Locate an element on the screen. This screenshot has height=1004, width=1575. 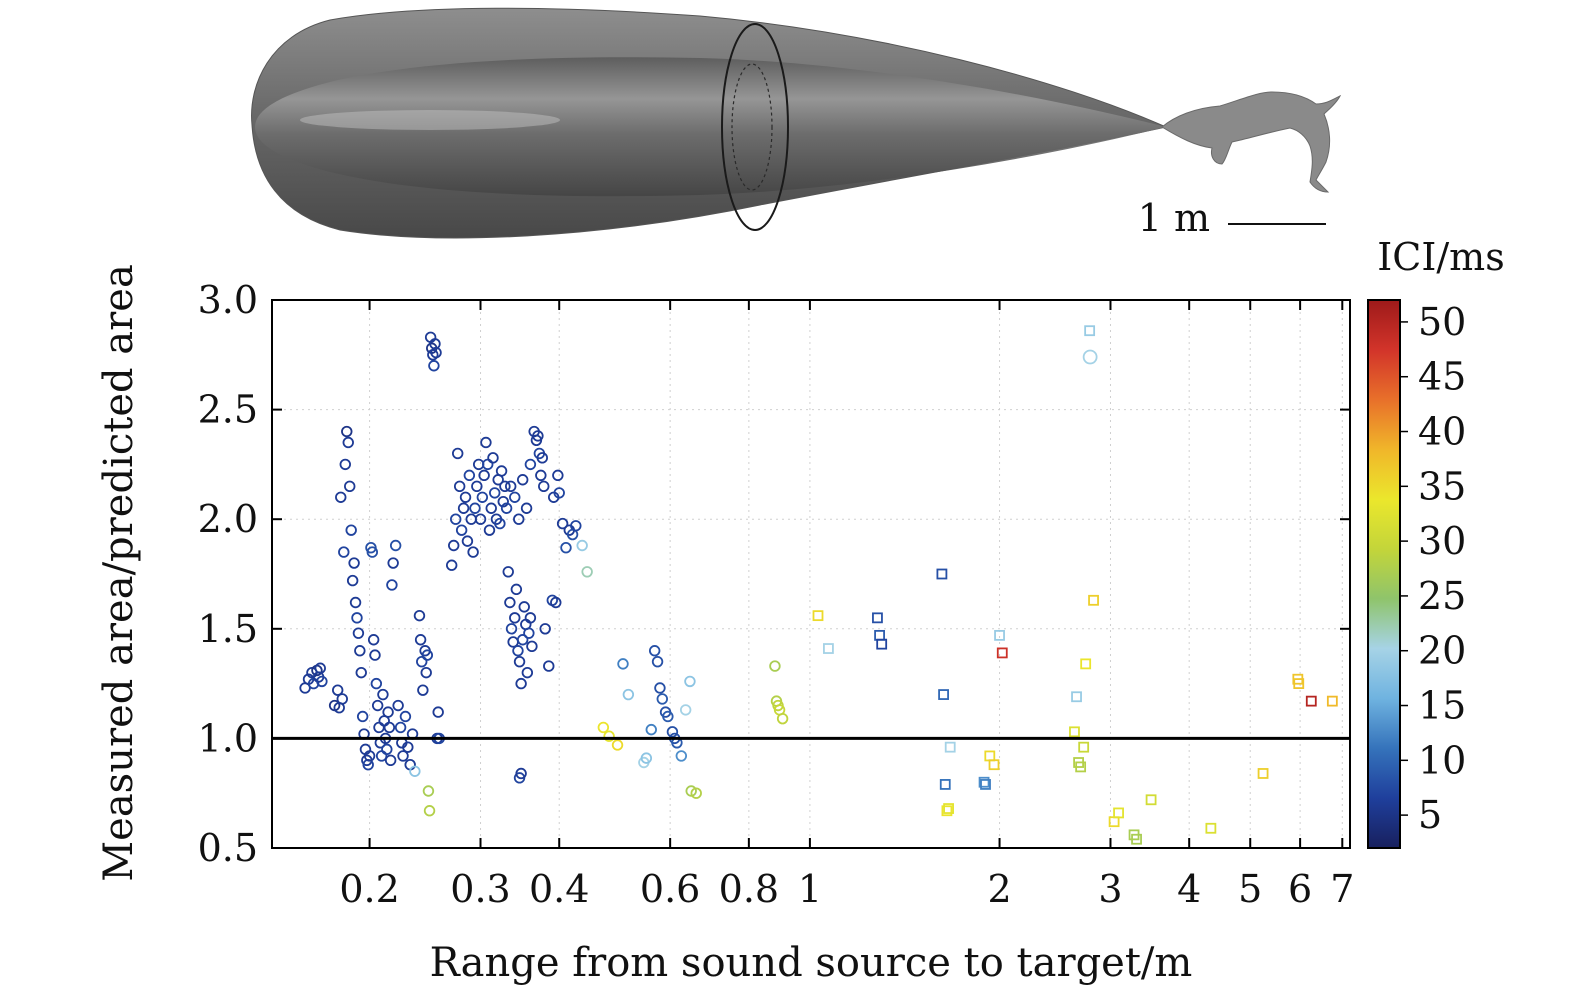
colorbar: ICI/ms 5 10 15 20 25 30 35 40 45 50 is located at coordinates (1436, 542).